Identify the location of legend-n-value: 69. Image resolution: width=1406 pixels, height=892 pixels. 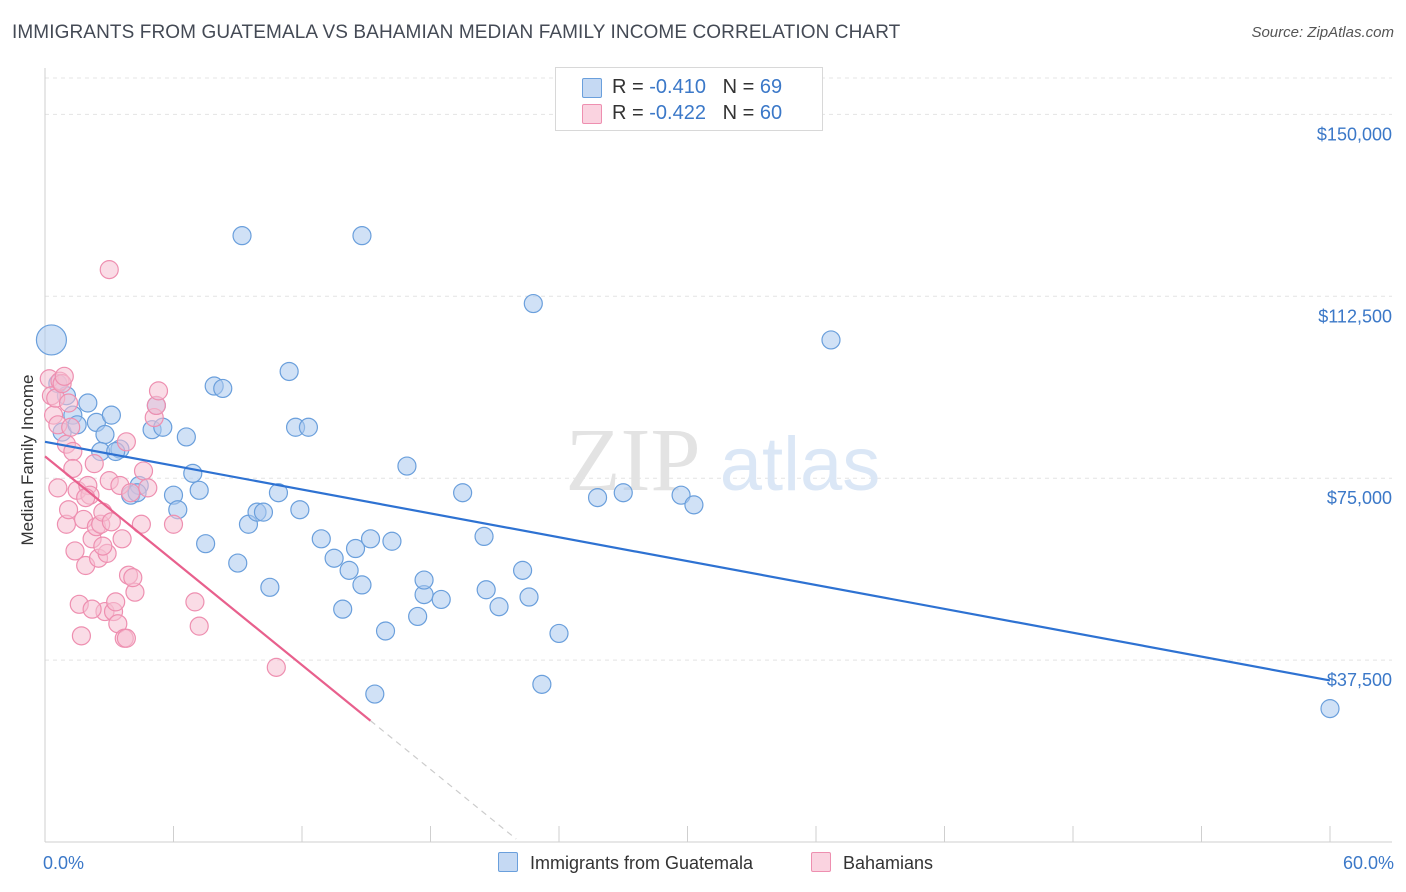
(771, 87).